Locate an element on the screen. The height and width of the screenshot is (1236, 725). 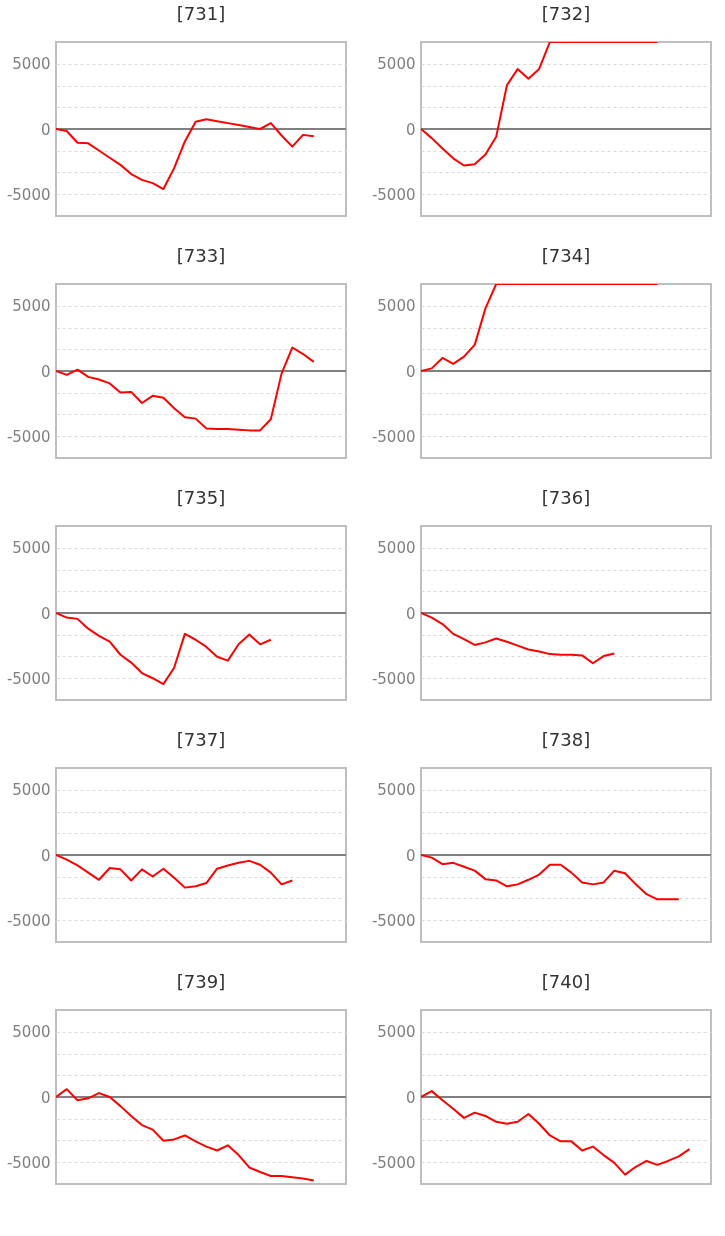
chart-title: [733] is located at coordinates (201, 255).